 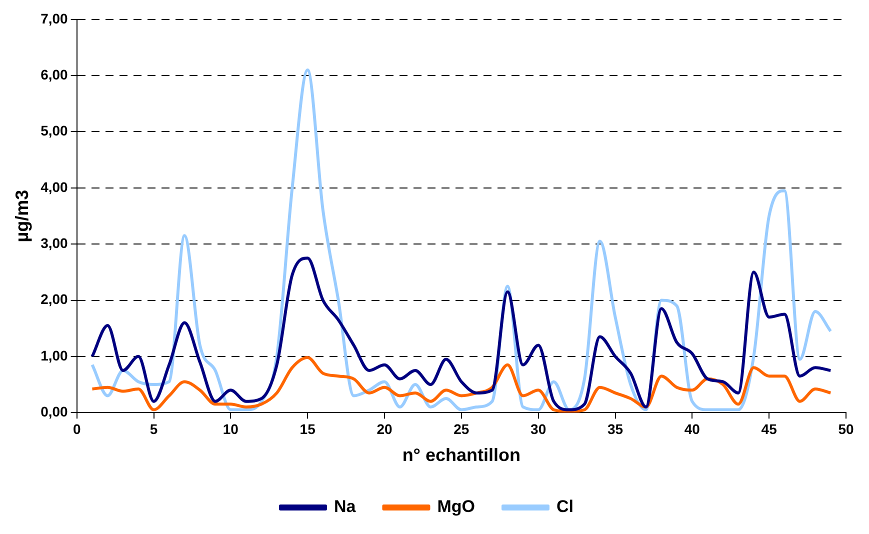 What do you see at coordinates (54, 242) in the screenshot?
I see `y-tick-label: 3,00` at bounding box center [54, 242].